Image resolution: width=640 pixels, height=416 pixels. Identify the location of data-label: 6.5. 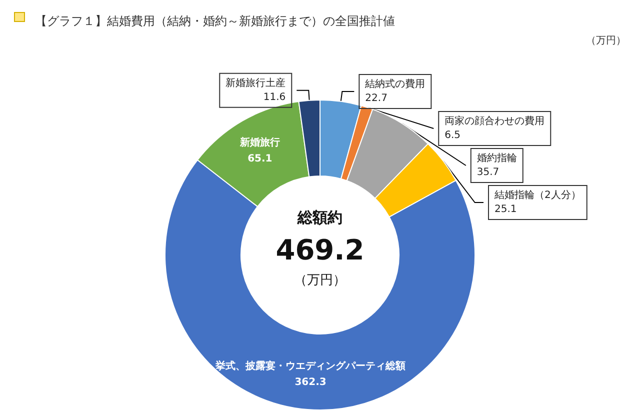
(452, 135).